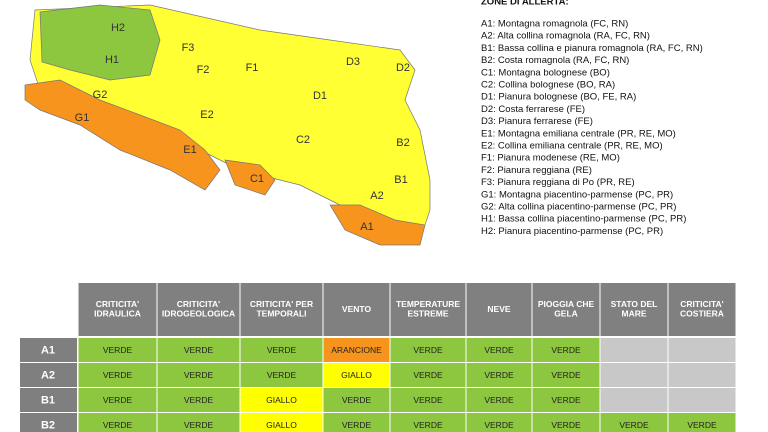  I want to click on zone-label: D2, so click(403, 68).